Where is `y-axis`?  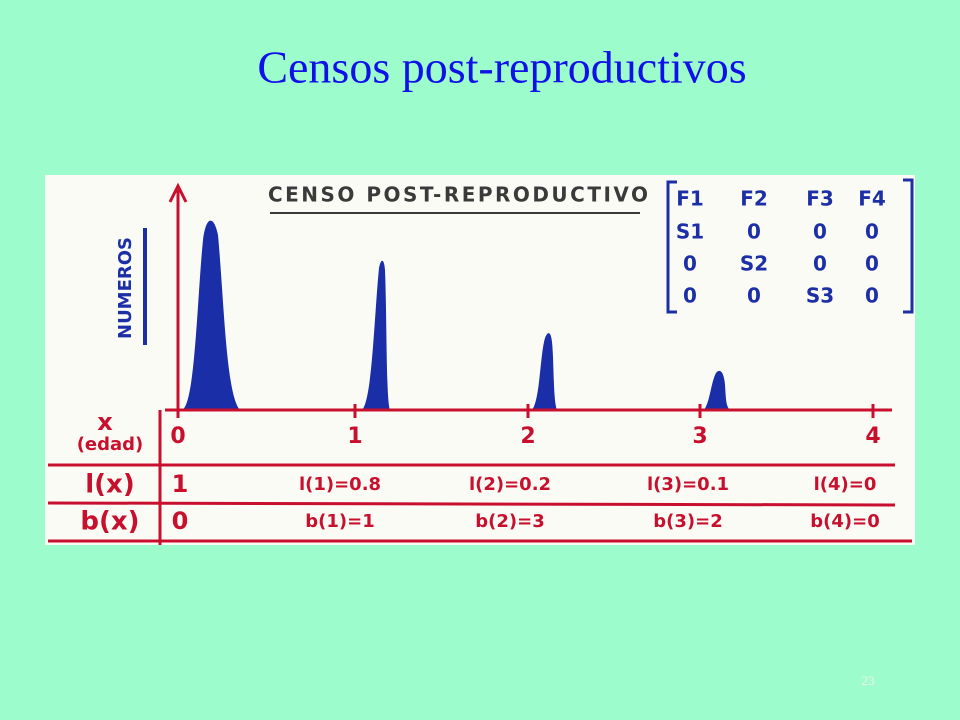
y-axis is located at coordinates (178, 297).